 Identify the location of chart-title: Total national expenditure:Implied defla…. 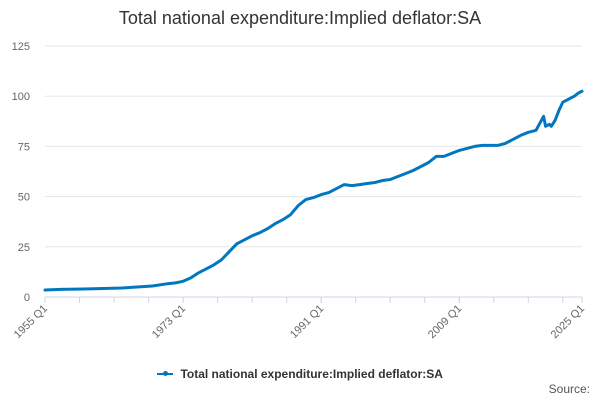
(300, 18).